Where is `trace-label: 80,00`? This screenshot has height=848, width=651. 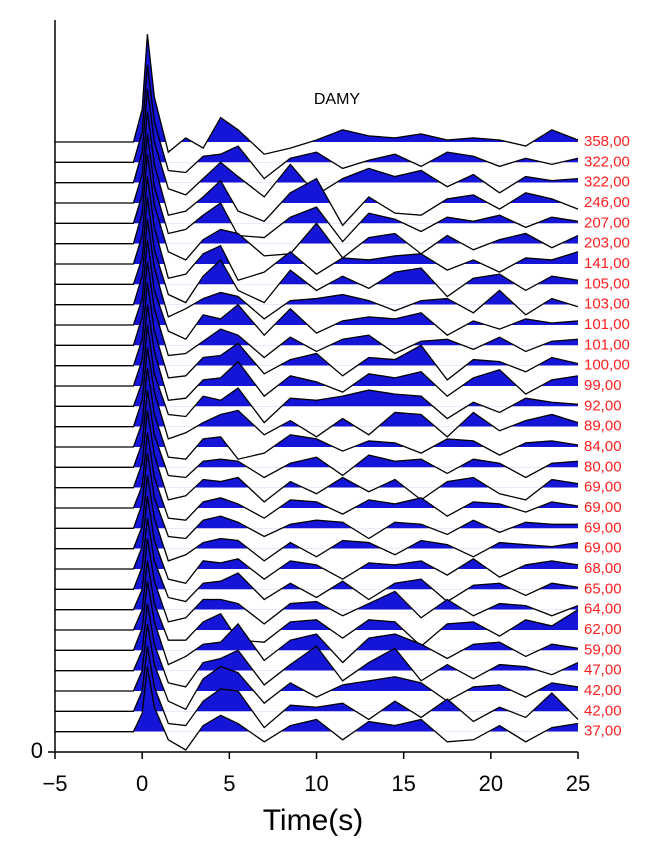 trace-label: 80,00 is located at coordinates (603, 466).